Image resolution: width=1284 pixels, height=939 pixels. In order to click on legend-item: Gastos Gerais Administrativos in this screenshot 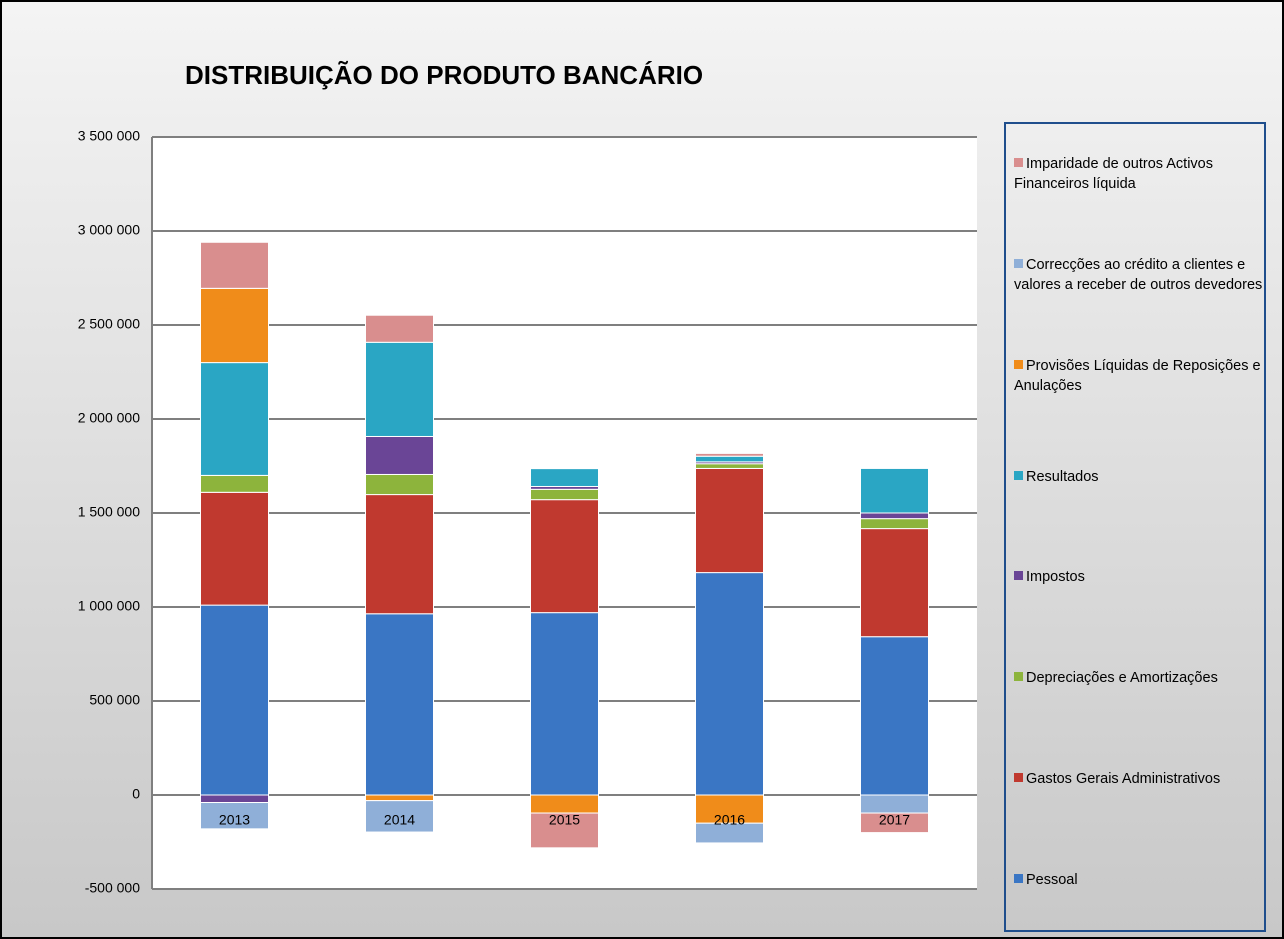, I will do `click(1139, 779)`.